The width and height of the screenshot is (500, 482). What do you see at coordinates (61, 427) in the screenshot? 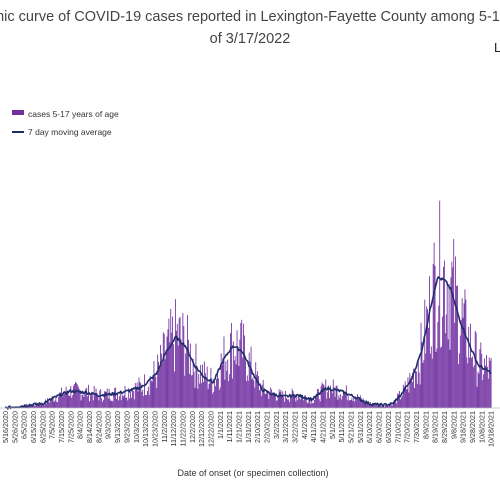
I see `x-tick-label: 7/15/2020` at bounding box center [61, 427].